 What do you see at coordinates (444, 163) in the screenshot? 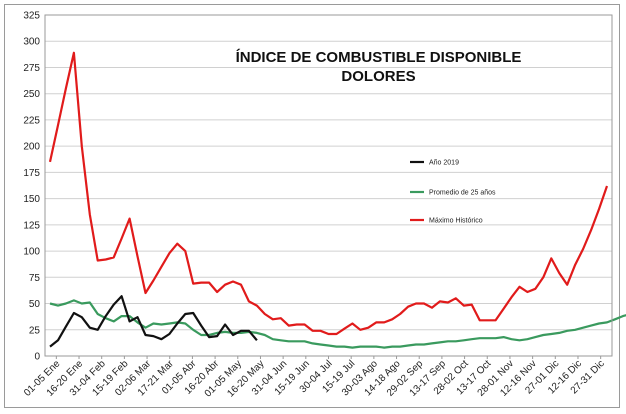
I see `legend-label-0: Año 2019` at bounding box center [444, 163].